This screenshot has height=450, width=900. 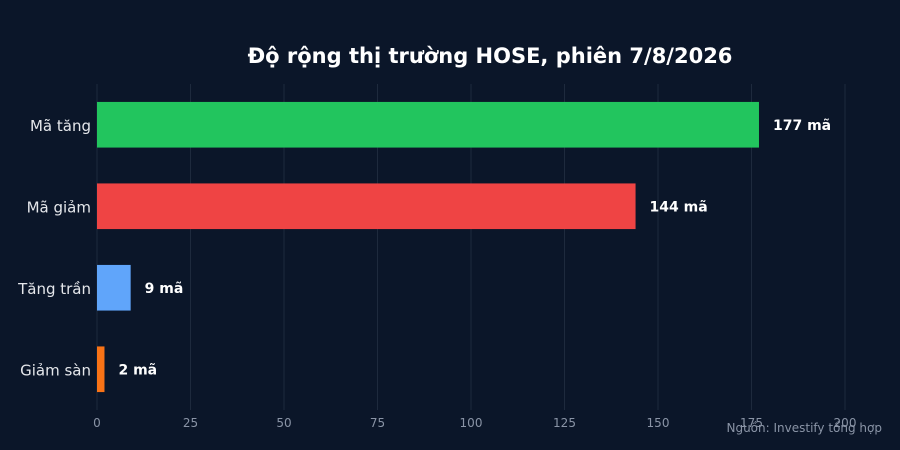 What do you see at coordinates (490, 56) in the screenshot?
I see `chart-title: Độ rộng thị trường HOSE, phiên 7/8/2026` at bounding box center [490, 56].